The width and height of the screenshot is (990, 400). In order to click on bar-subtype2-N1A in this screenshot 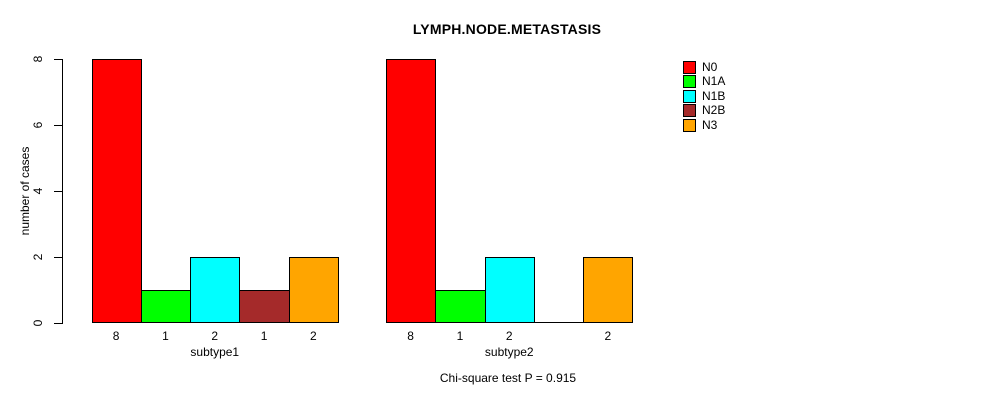, I will do `click(460, 306)`.